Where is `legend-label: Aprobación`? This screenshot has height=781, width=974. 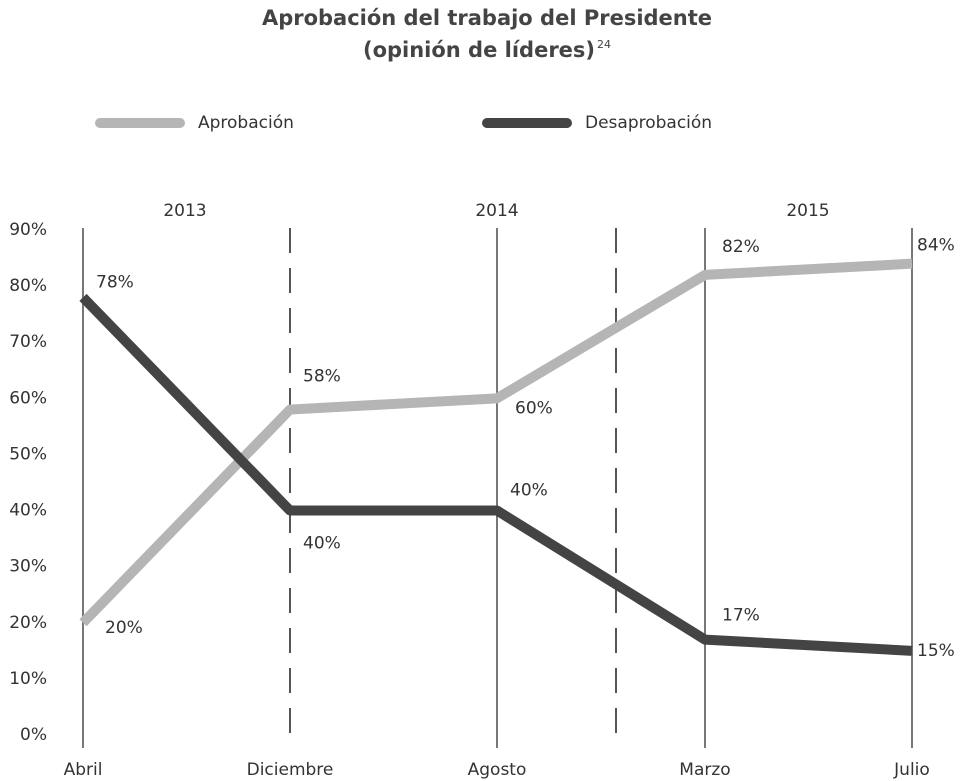 legend-label: Aprobación is located at coordinates (246, 123).